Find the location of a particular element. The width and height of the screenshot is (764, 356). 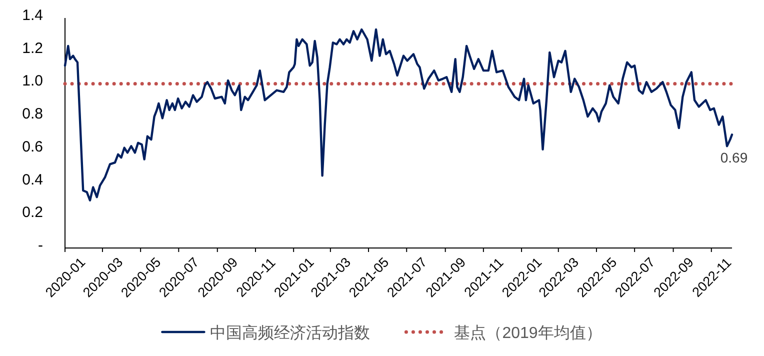

y-tick-label: 1.4 is located at coordinates (32, 15).